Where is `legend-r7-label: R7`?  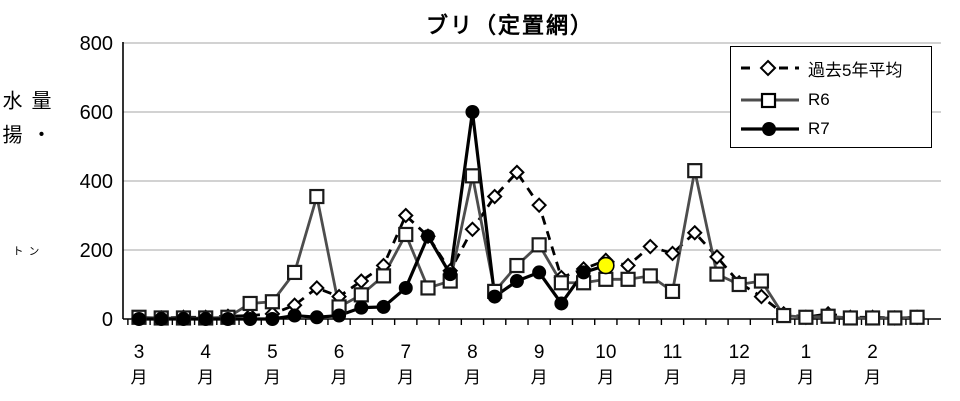
legend-r7-label: R7 is located at coordinates (819, 128).